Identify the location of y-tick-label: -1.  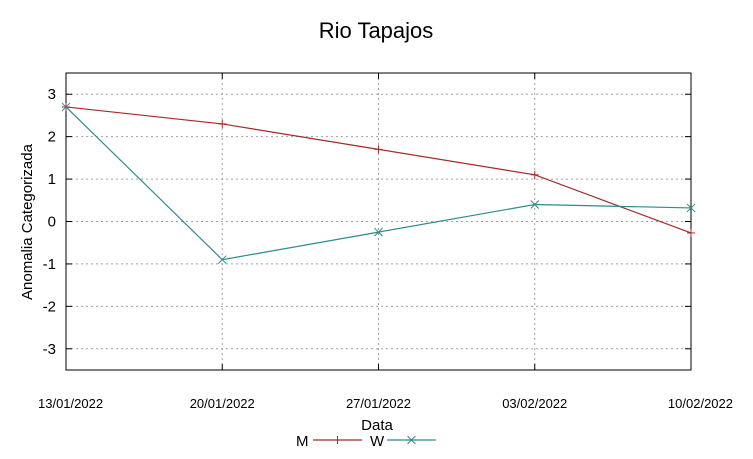
(49, 264).